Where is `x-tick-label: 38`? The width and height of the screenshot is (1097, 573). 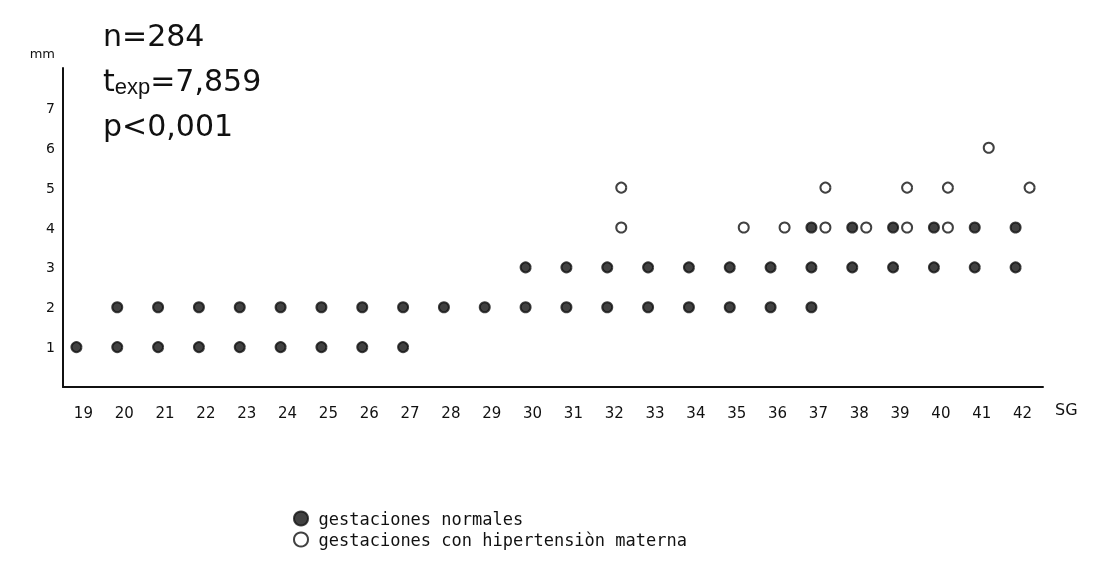
x-tick-label: 38 is located at coordinates (859, 412).